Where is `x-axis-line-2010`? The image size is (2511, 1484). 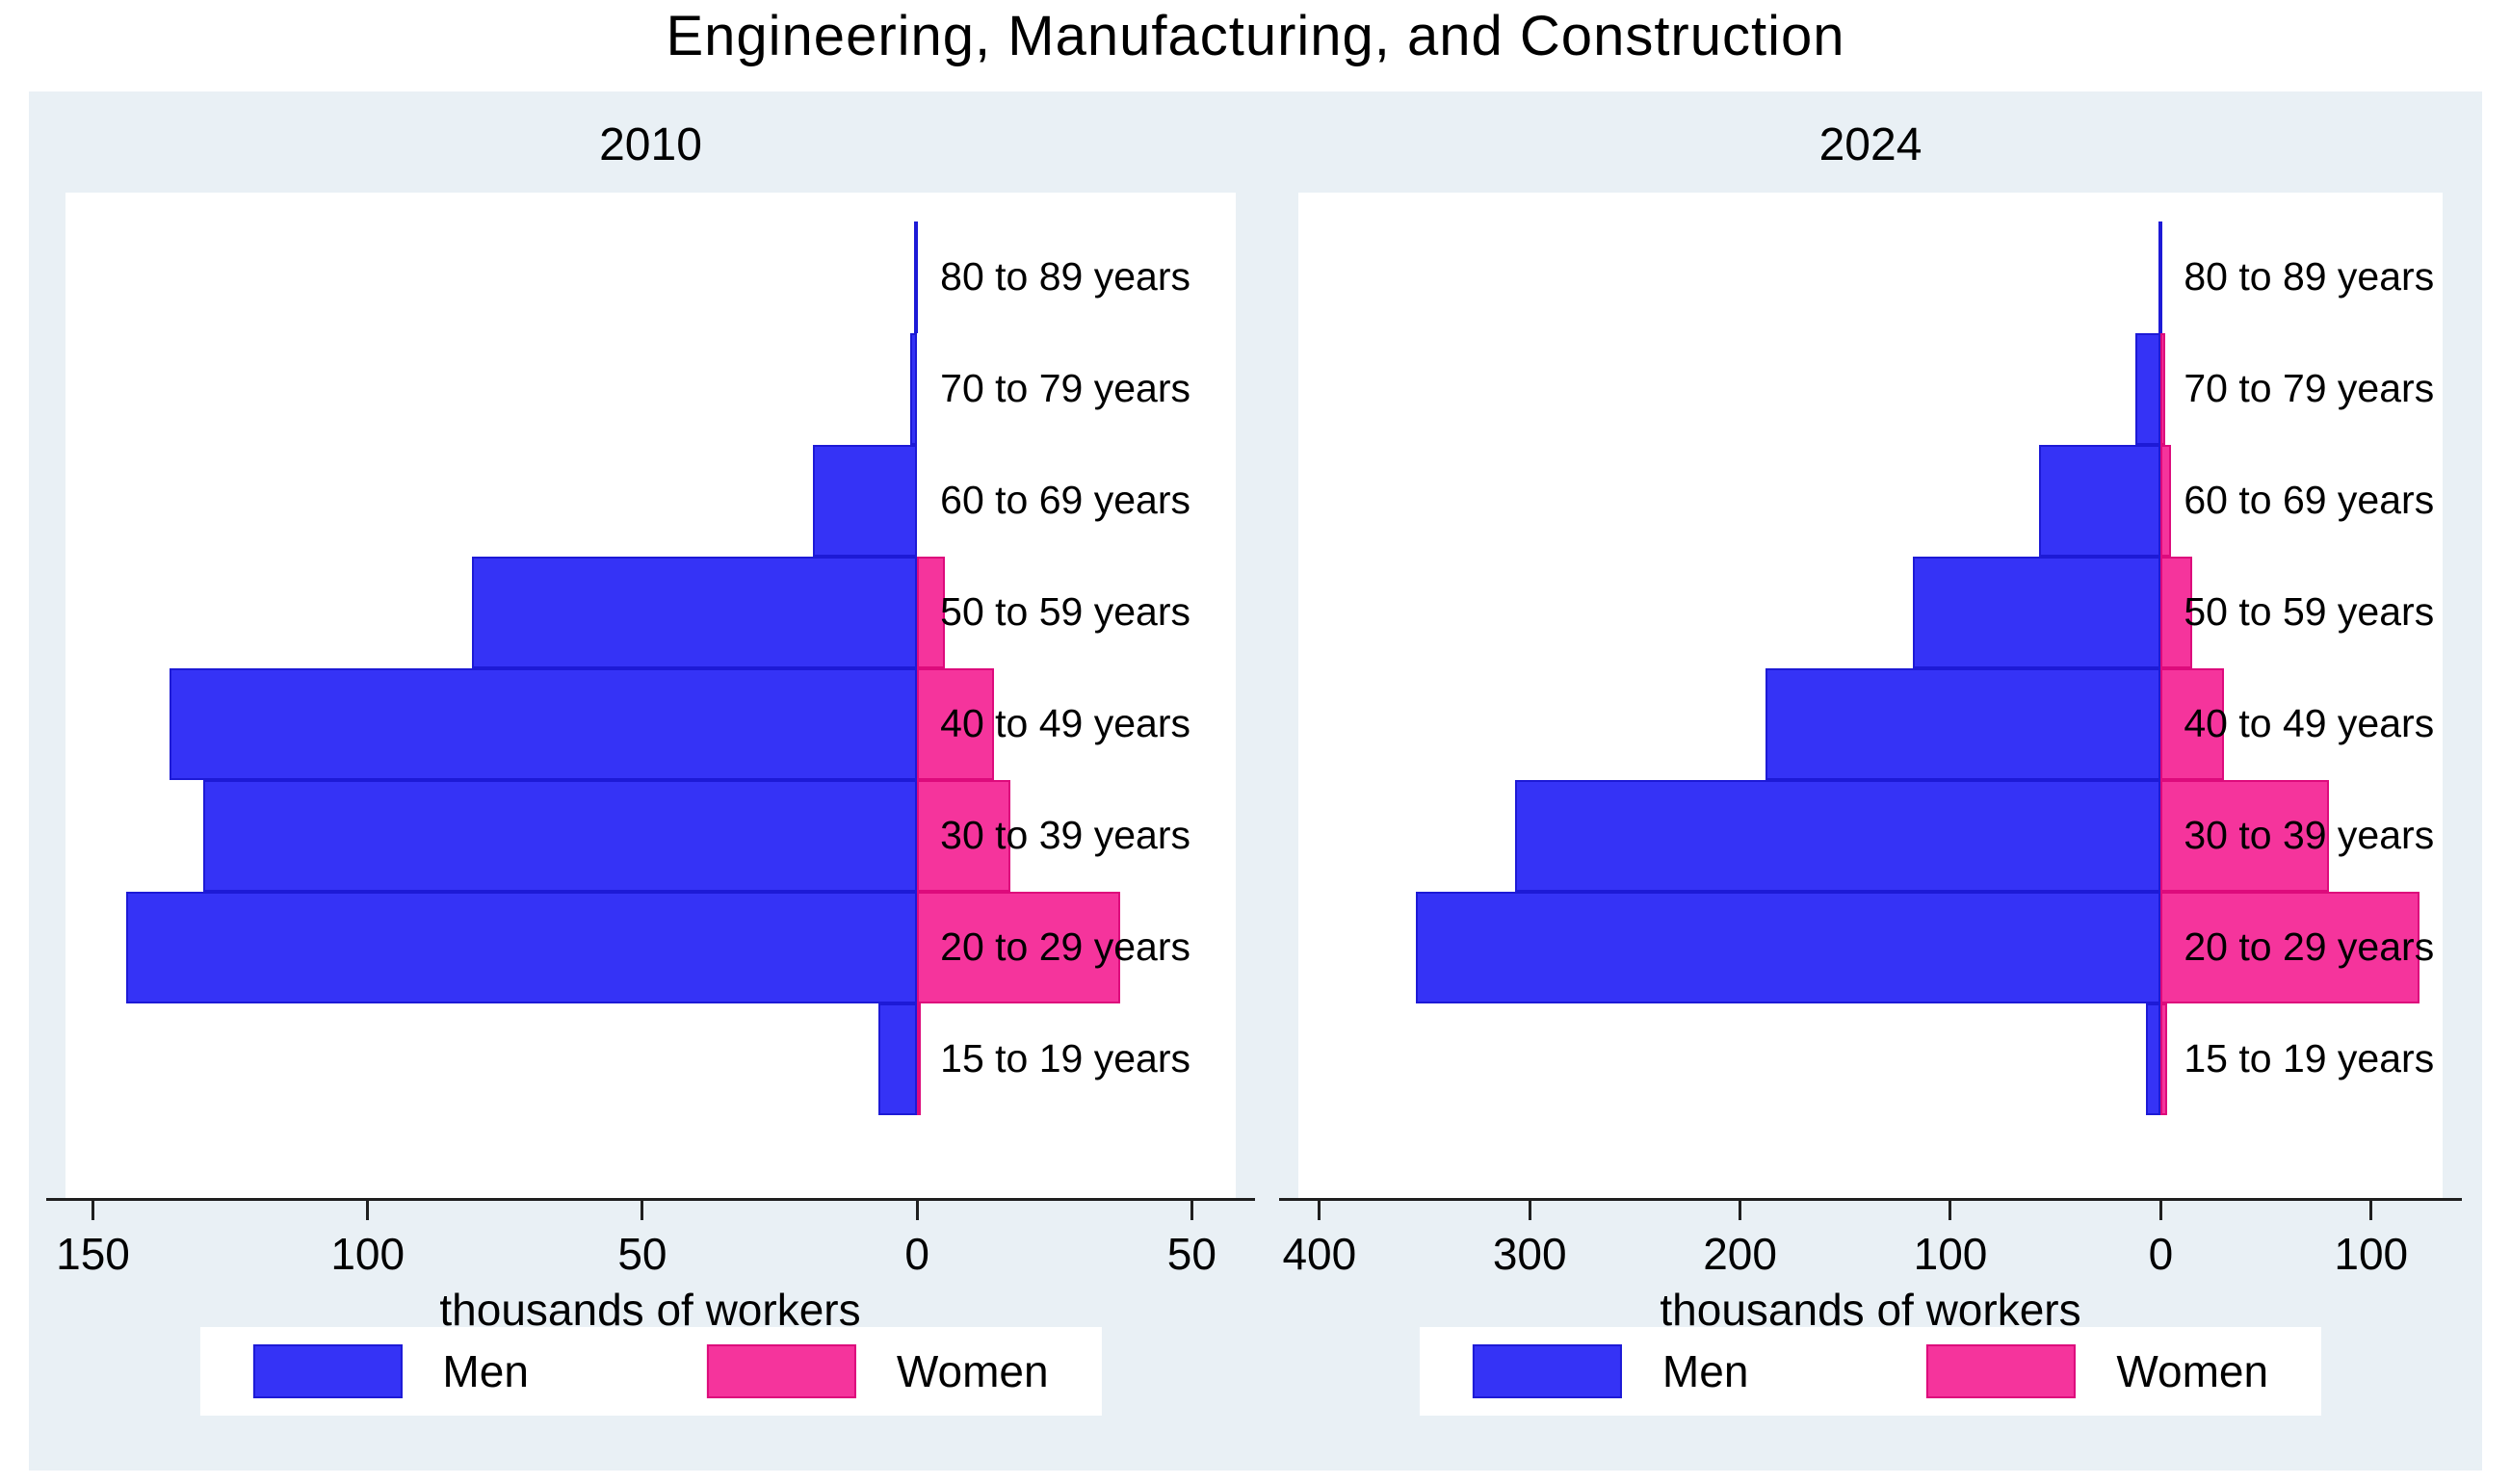 x-axis-line-2010 is located at coordinates (650, 1199).